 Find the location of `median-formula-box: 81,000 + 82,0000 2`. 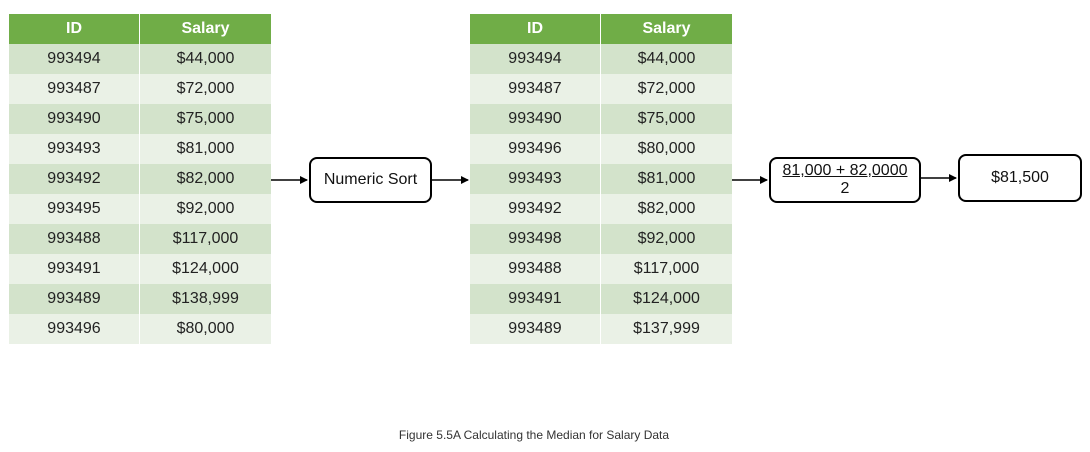

median-formula-box: 81,000 + 82,0000 2 is located at coordinates (845, 180).